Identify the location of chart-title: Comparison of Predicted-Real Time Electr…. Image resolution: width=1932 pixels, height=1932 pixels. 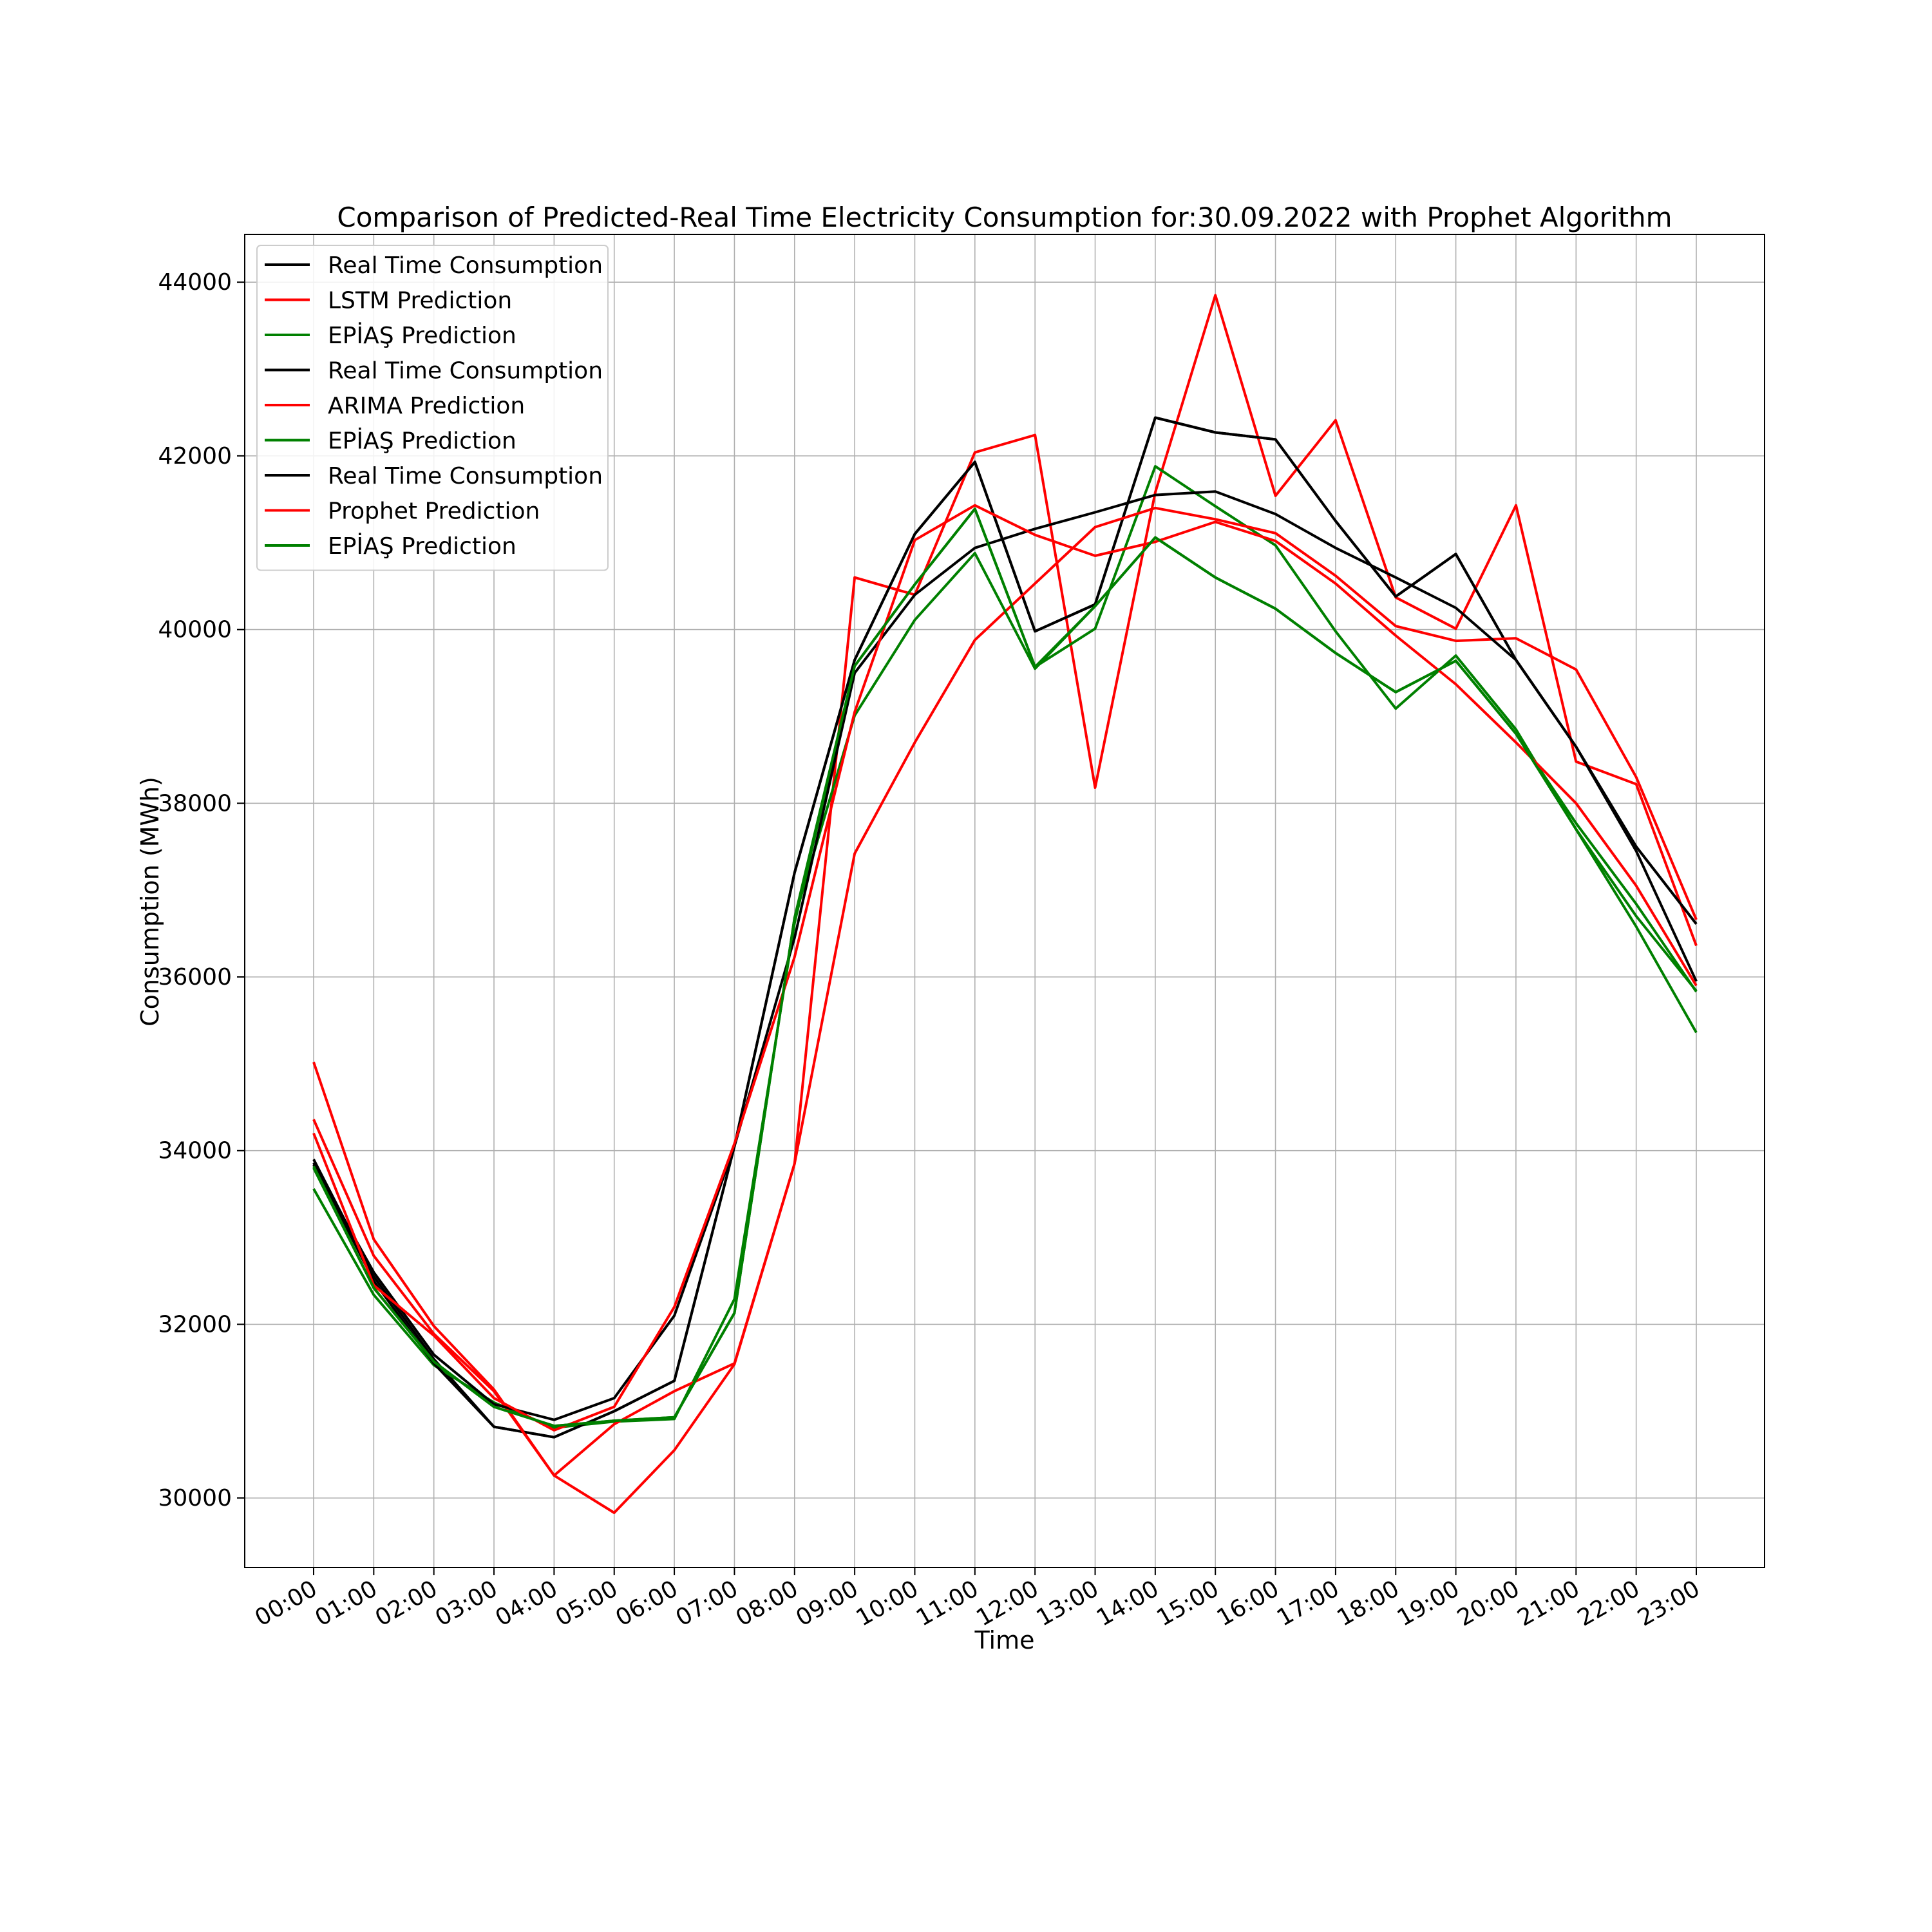
(1005, 217).